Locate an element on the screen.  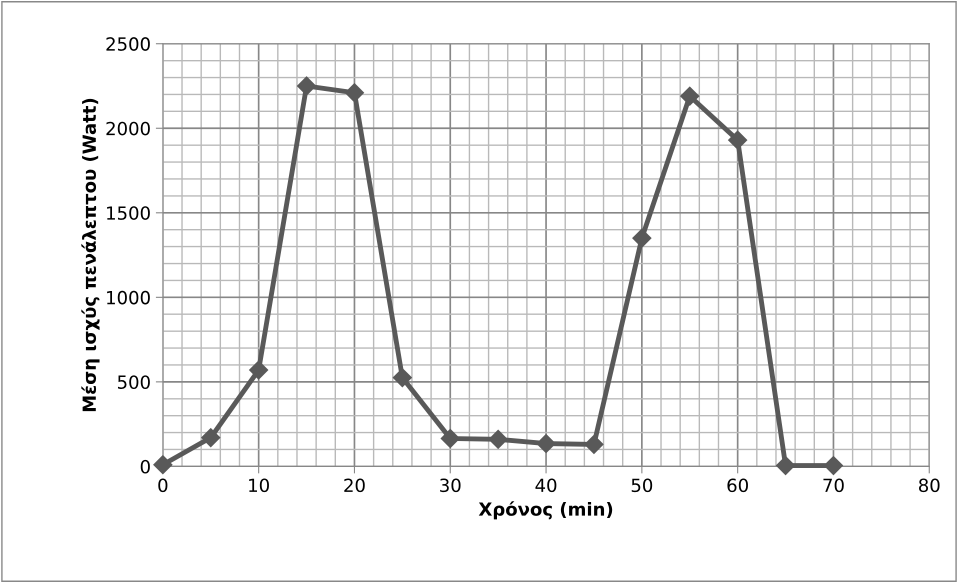
x-tick-label: 0 is located at coordinates (163, 485).